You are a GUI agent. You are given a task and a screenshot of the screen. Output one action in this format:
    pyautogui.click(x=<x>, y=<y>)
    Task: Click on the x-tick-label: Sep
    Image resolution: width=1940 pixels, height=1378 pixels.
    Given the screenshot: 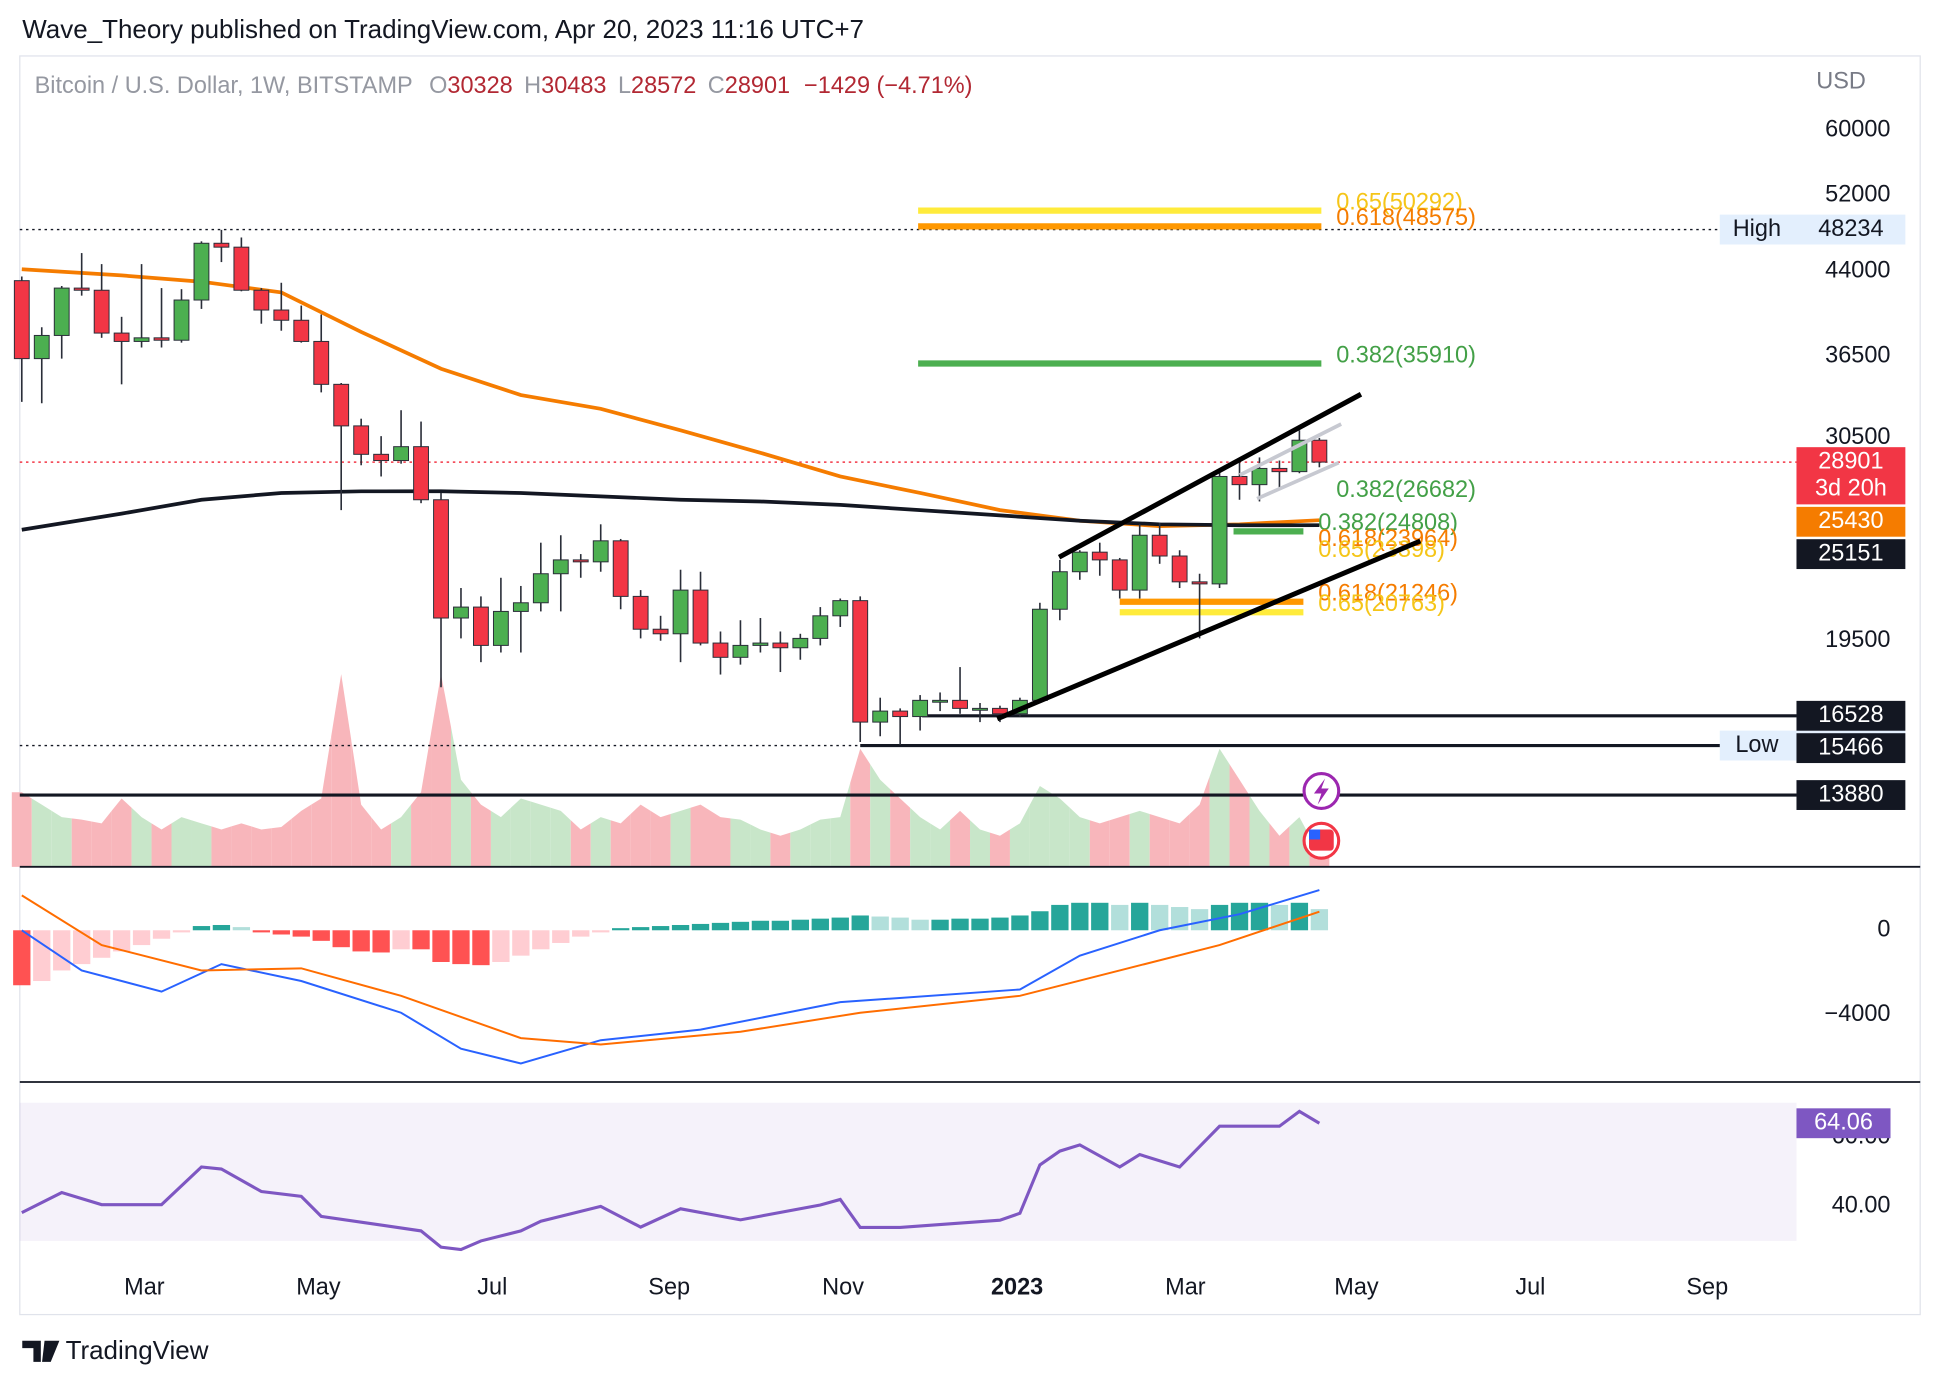 What is the action you would take?
    pyautogui.click(x=1707, y=1287)
    